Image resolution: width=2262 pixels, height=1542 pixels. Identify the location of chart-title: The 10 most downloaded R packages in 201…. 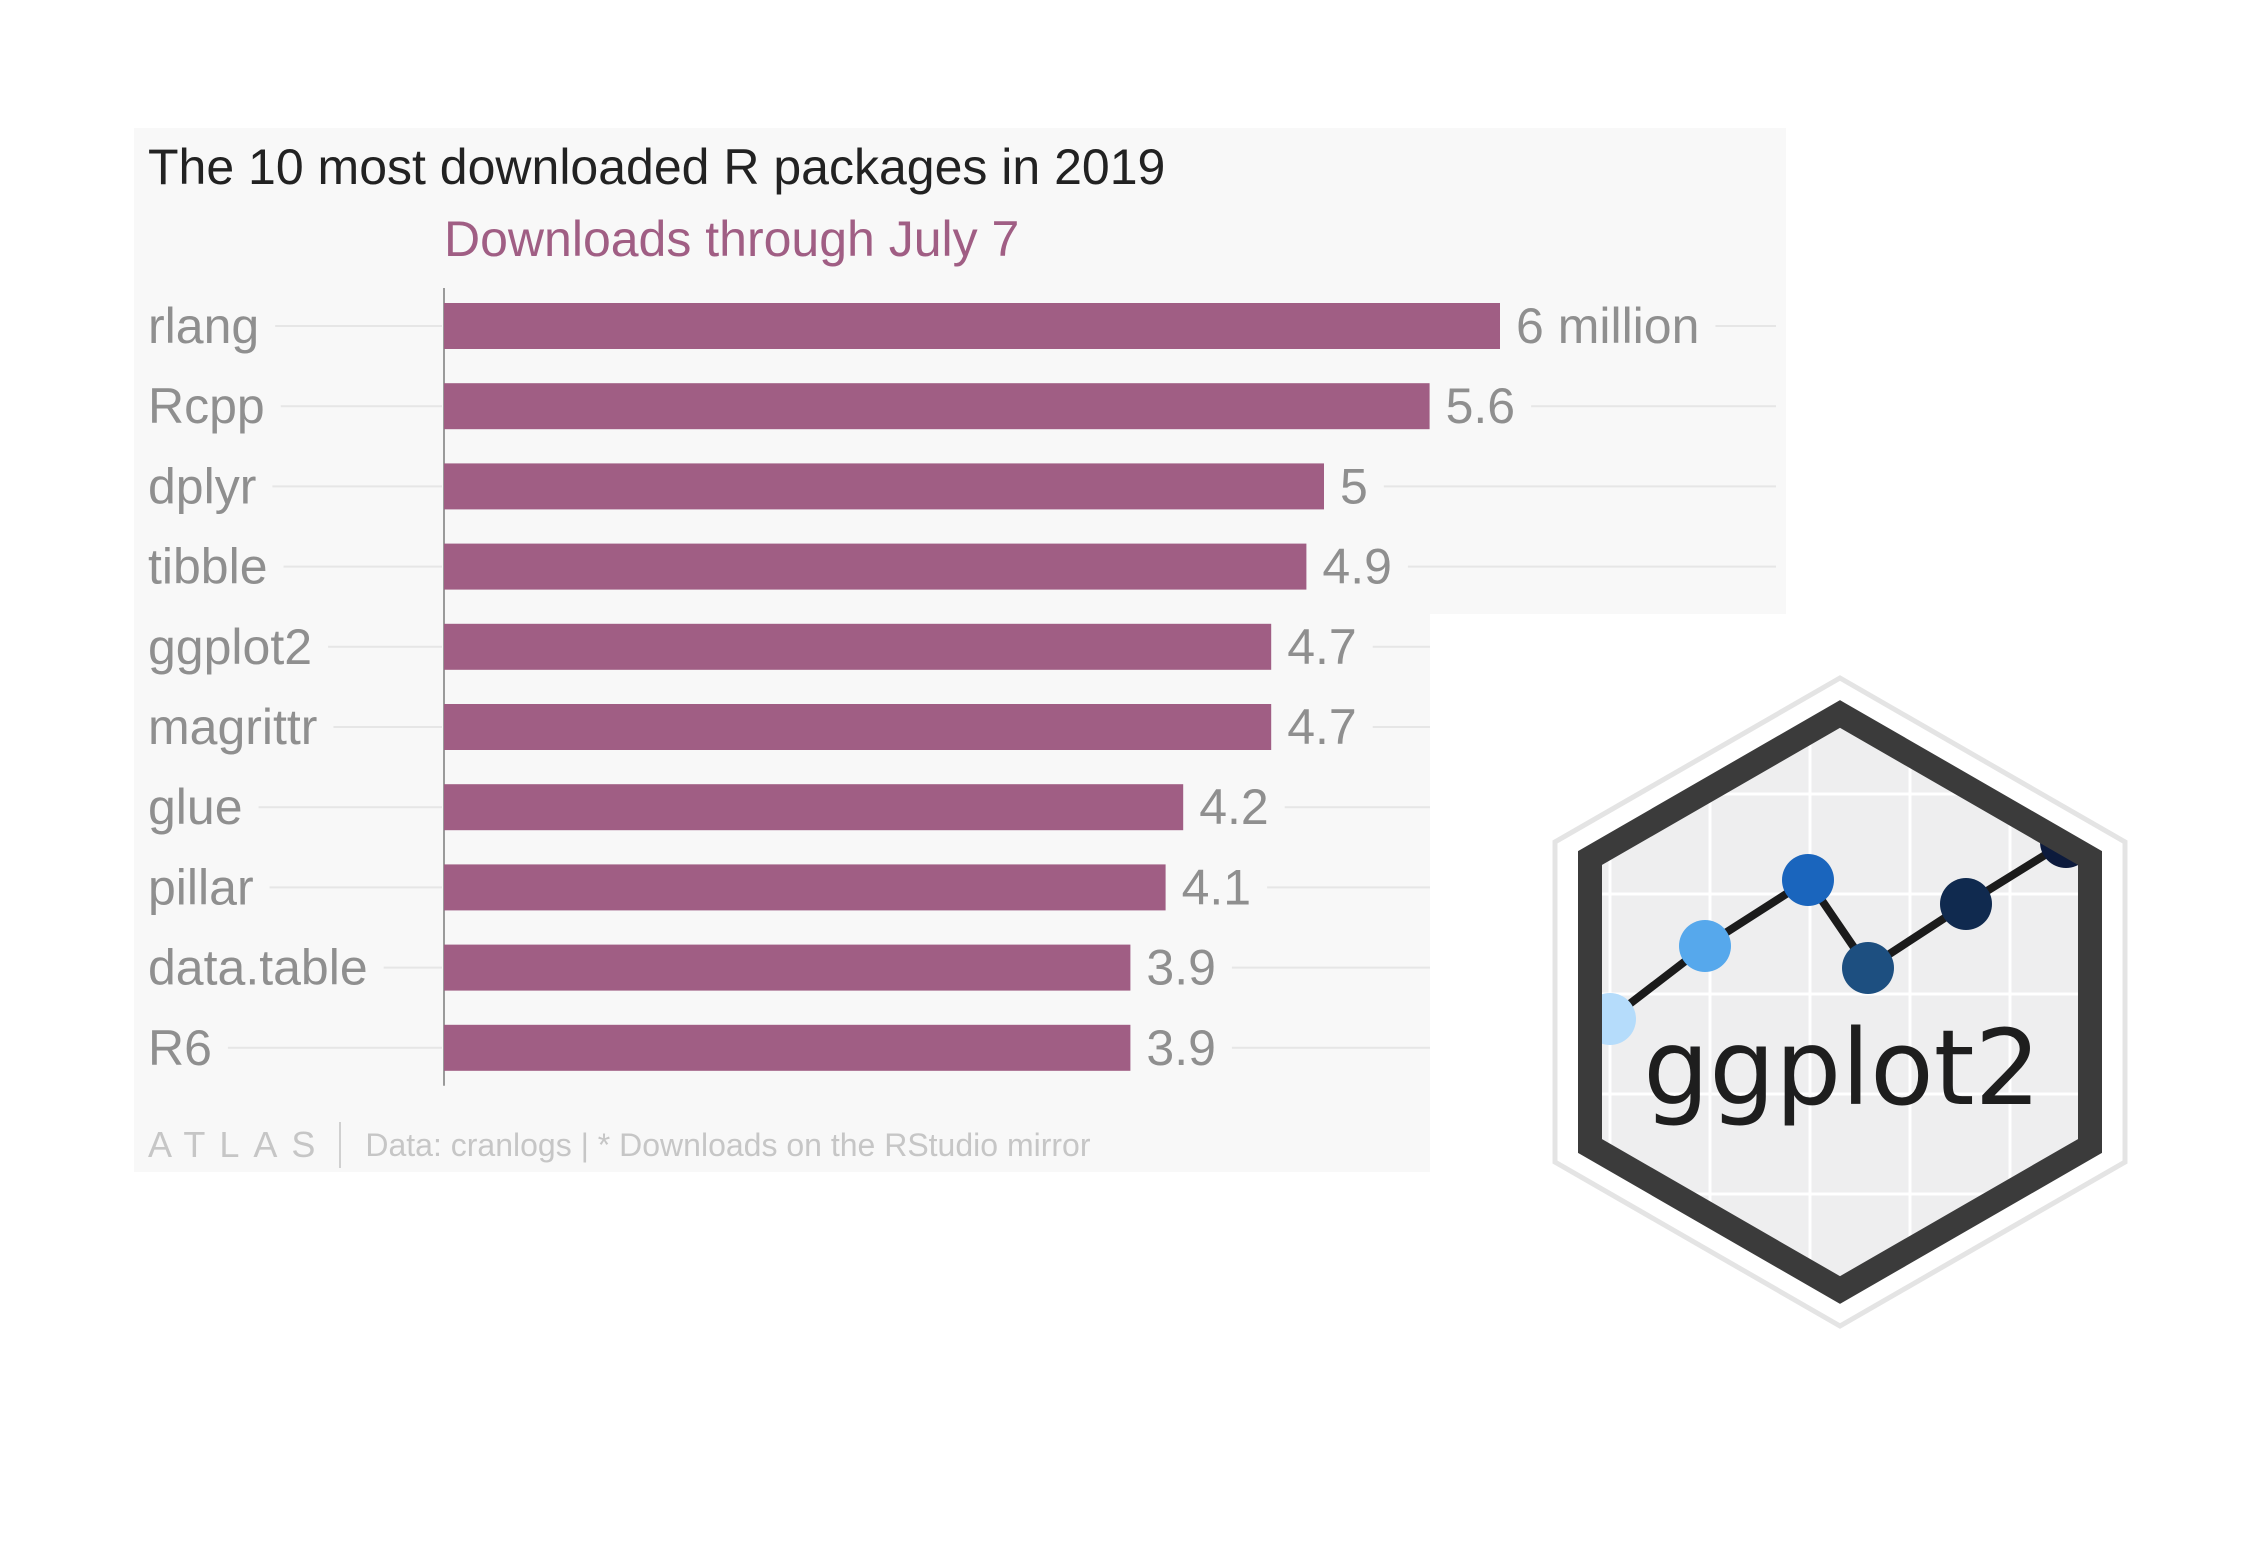
(657, 167).